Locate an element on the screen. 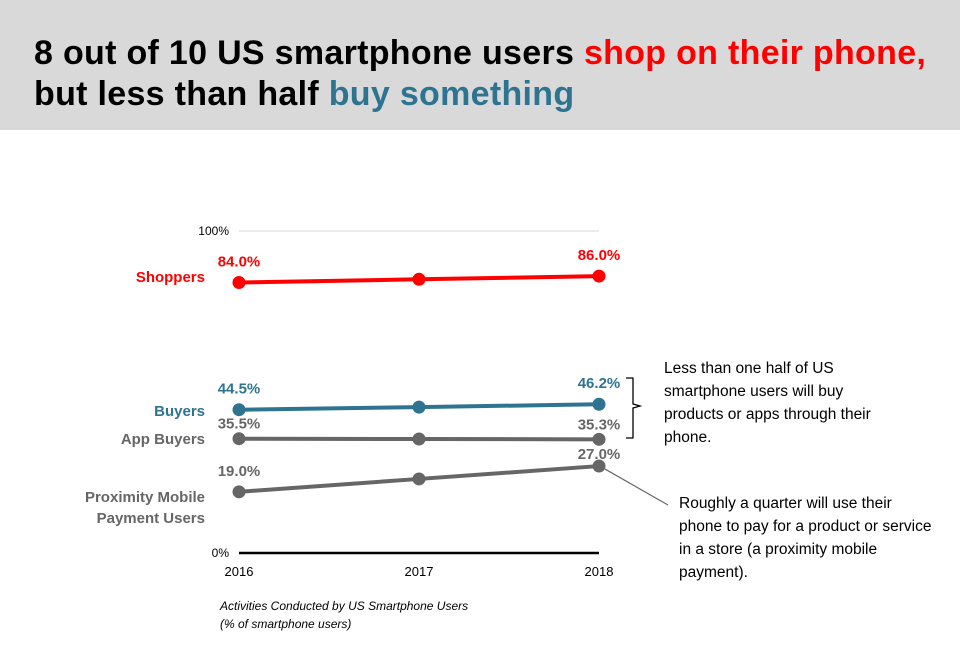  data-label: 35.3% is located at coordinates (599, 424).